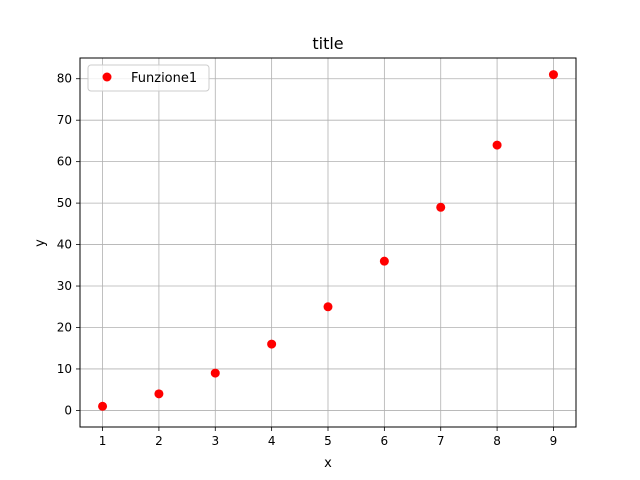 Image resolution: width=640 pixels, height=480 pixels. I want to click on legend-marker, so click(107, 77).